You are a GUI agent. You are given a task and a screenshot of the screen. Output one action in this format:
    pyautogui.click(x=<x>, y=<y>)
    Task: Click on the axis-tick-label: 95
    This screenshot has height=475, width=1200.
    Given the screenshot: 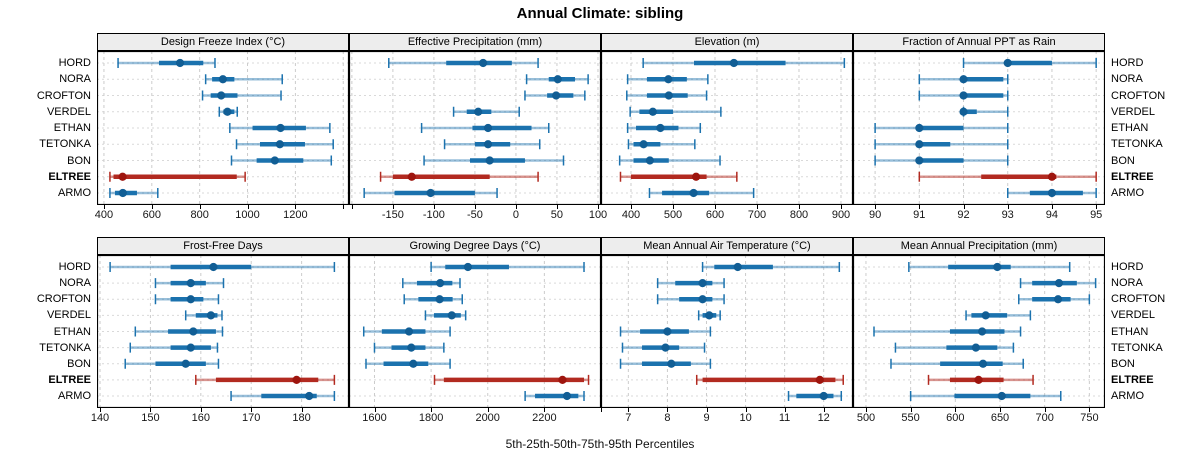 What is the action you would take?
    pyautogui.click(x=1096, y=215)
    